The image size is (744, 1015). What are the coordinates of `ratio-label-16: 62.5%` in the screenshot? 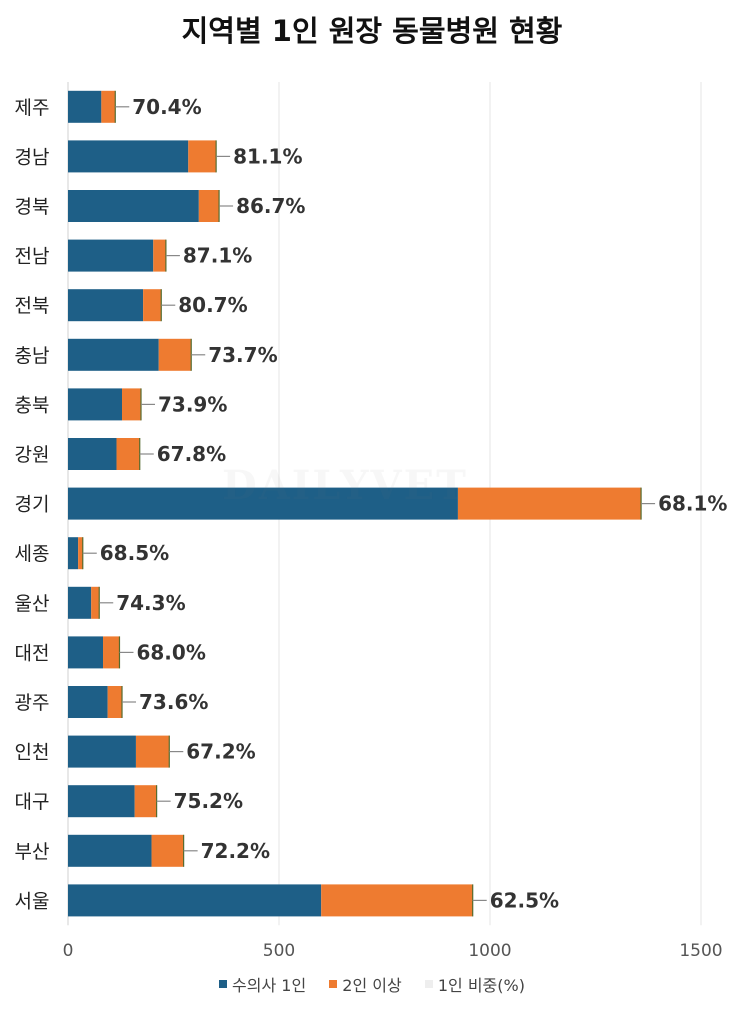 It's located at (524, 900).